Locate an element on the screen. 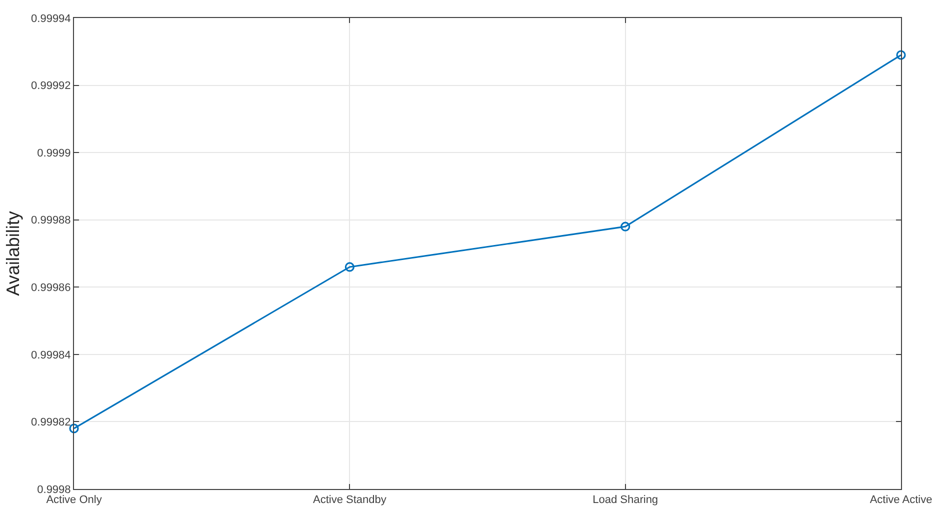 The height and width of the screenshot is (518, 944). y-tick-label: 0.99988 is located at coordinates (51, 220).